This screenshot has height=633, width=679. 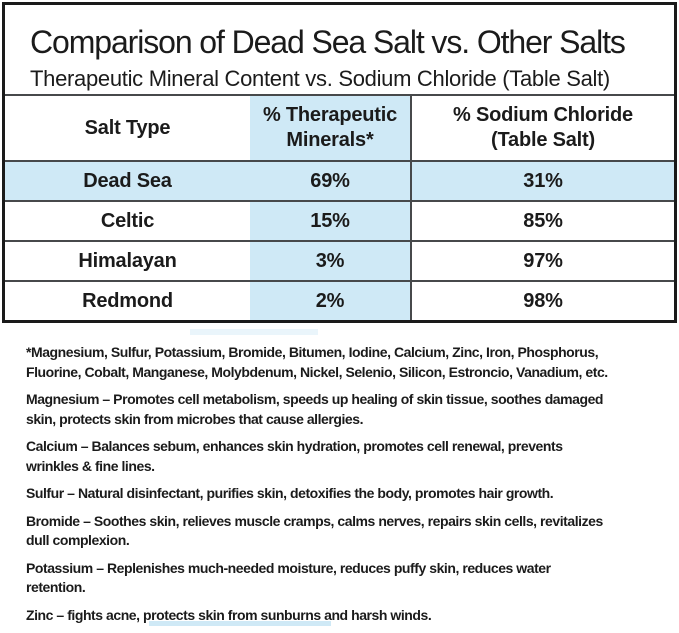 What do you see at coordinates (127, 127) in the screenshot?
I see `column-header-salt-type: Salt Type` at bounding box center [127, 127].